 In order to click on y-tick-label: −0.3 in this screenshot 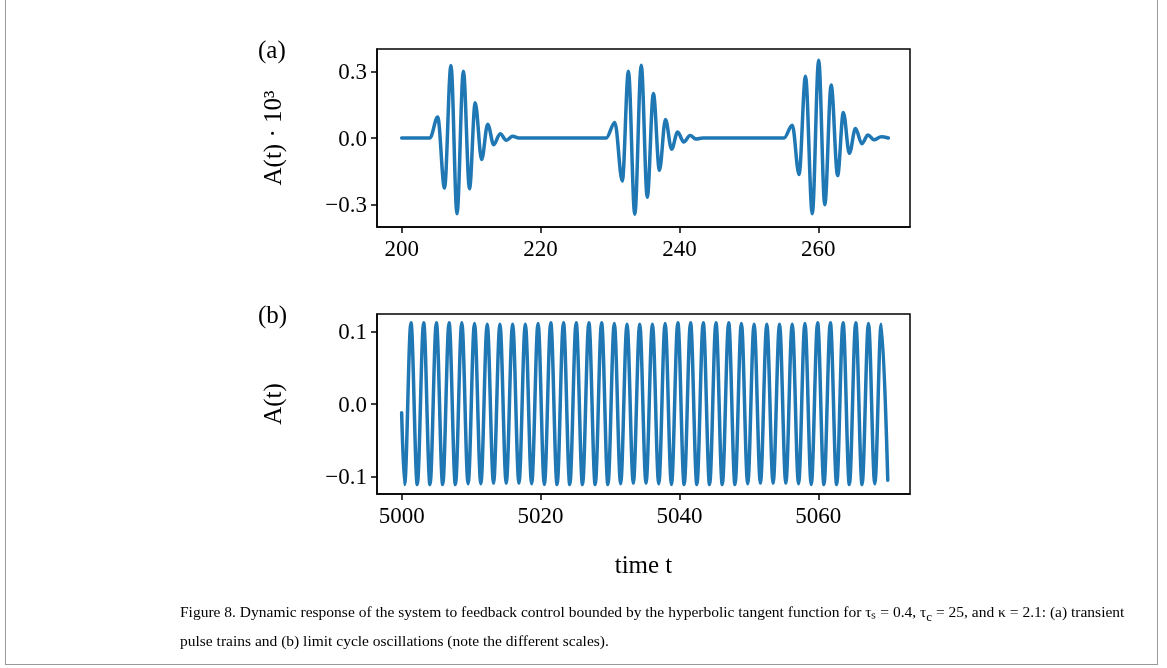, I will do `click(346, 205)`.